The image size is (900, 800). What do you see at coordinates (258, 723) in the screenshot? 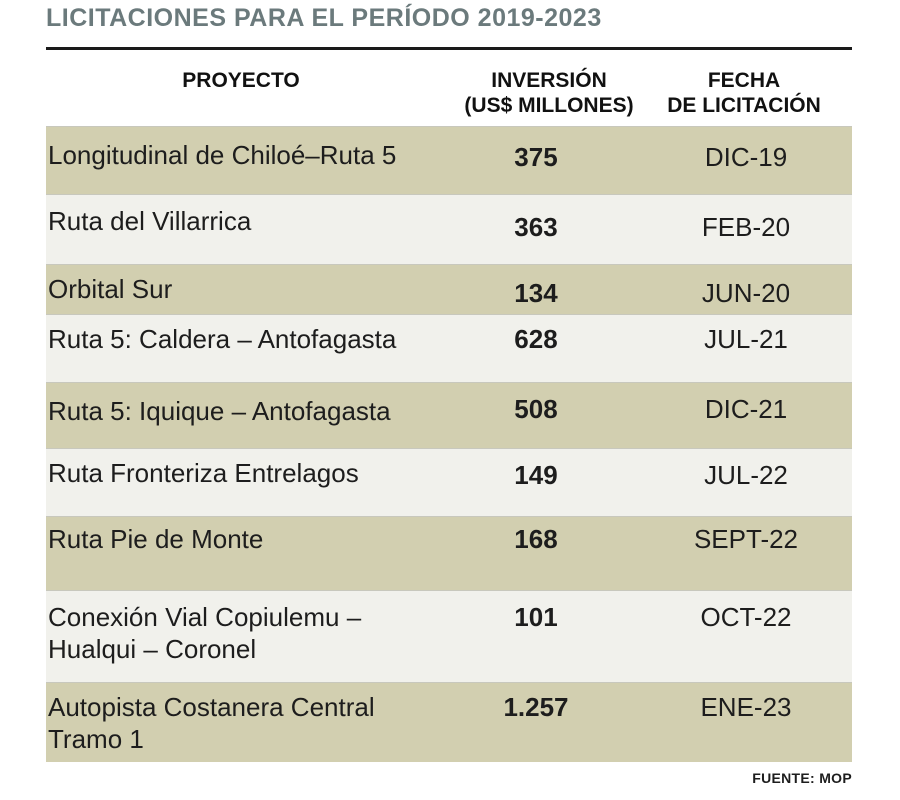
I see `cell-project: Autopista Costanera Central Tramo 1` at bounding box center [258, 723].